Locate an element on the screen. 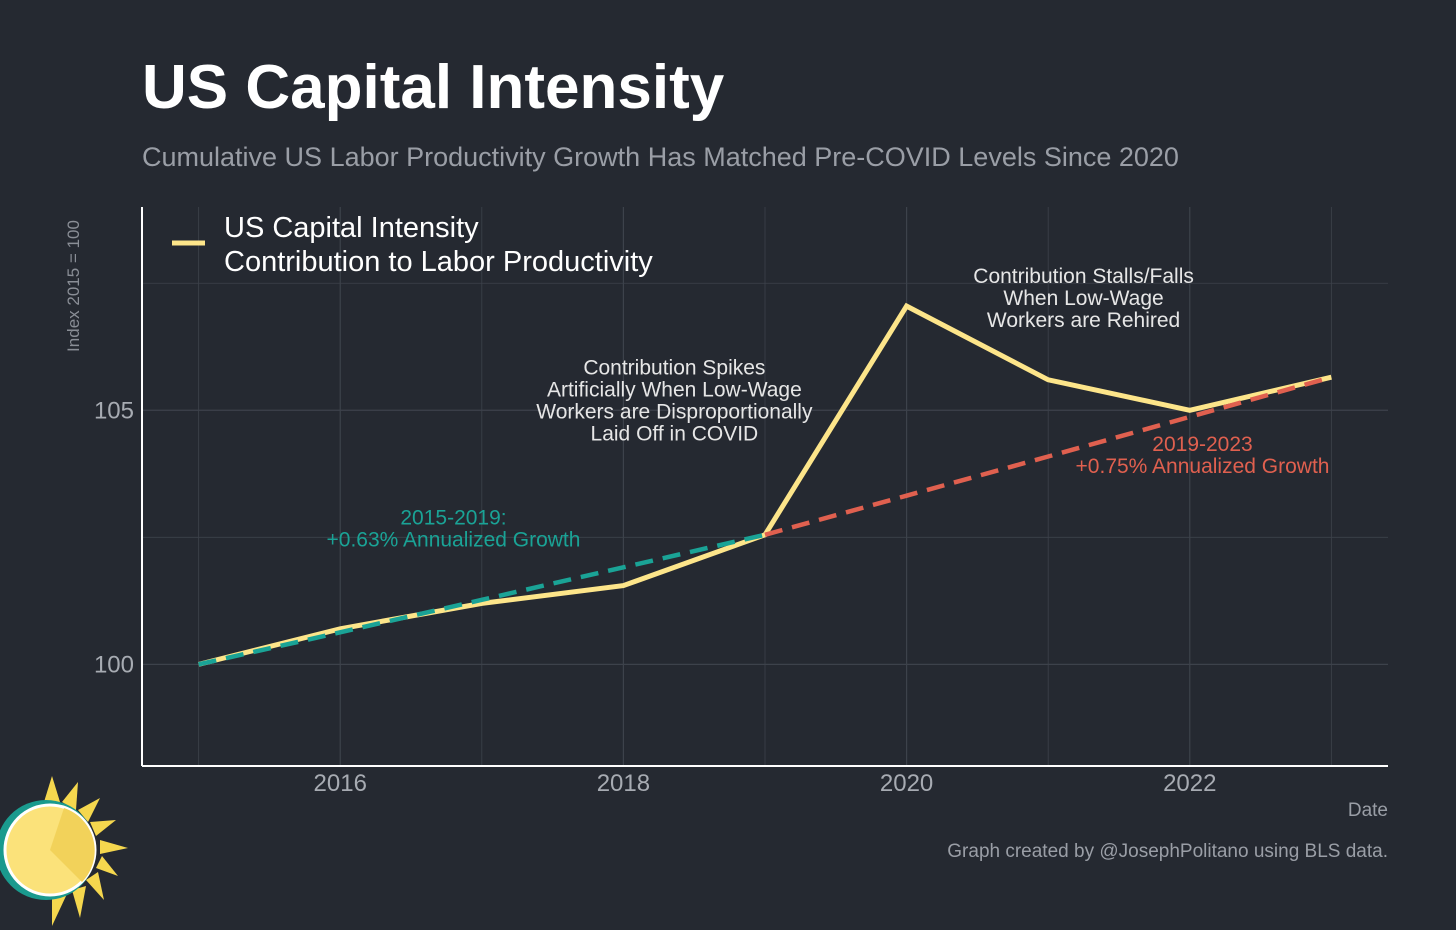 This screenshot has height=930, width=1456. x-tick-label: 2020 is located at coordinates (906, 783).